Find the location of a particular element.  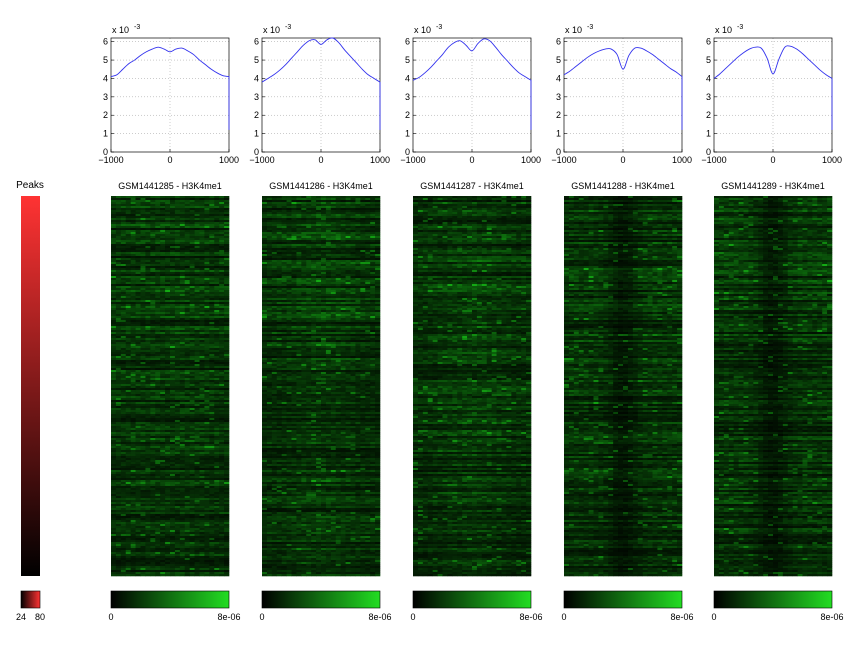

heatmap-title: GSM1441286 - H3K4me1 is located at coordinates (321, 186).